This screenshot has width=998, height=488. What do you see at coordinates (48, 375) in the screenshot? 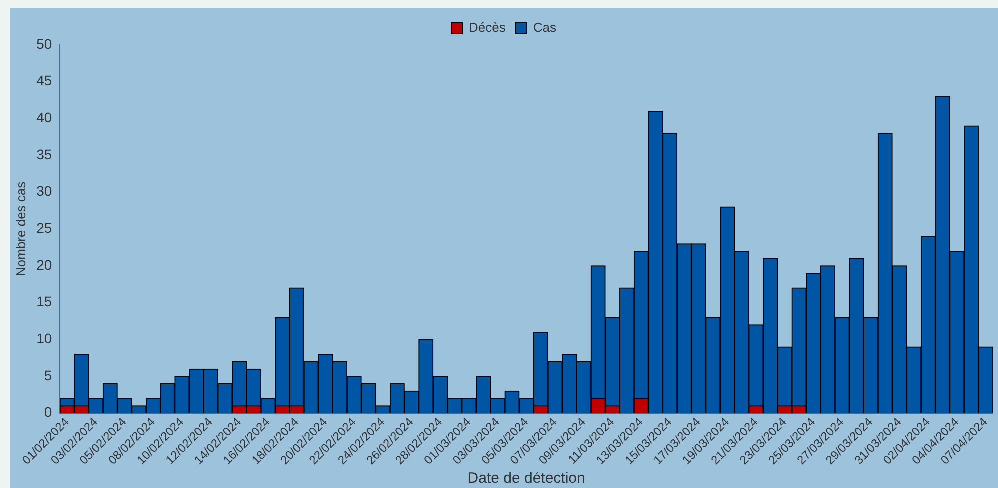
I see `y-tick-label: 5` at bounding box center [48, 375].